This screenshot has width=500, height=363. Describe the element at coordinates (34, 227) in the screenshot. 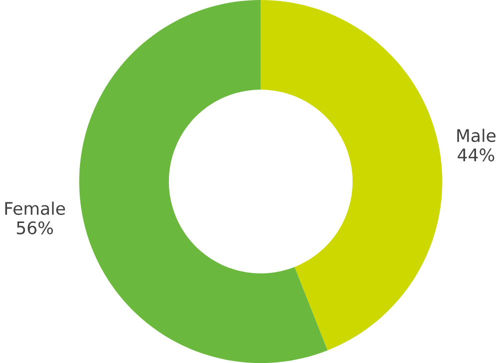

I see `data-label: 56%` at that location.